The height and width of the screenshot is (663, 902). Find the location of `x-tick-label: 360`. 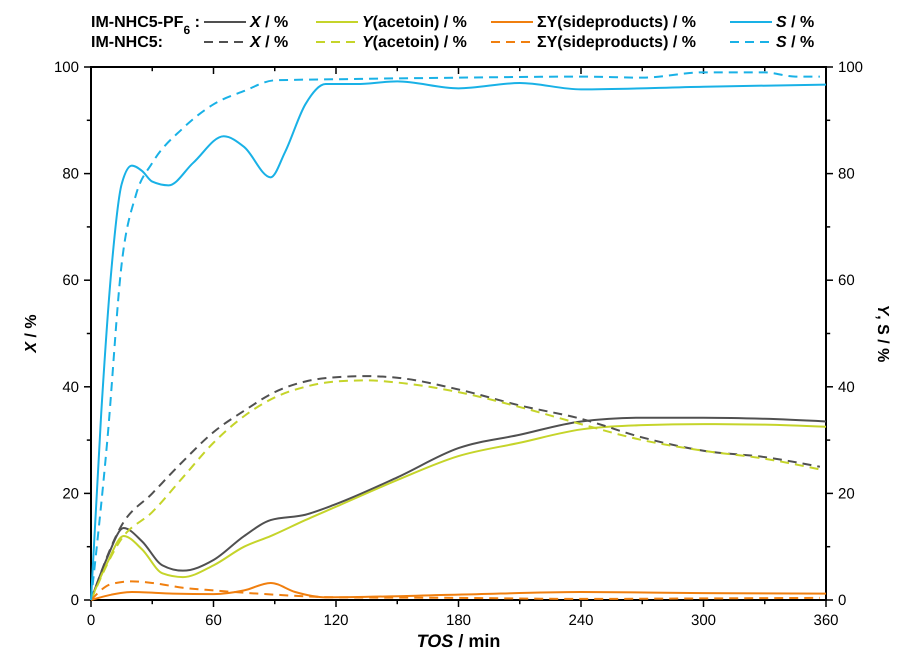

x-tick-label: 360 is located at coordinates (826, 620).